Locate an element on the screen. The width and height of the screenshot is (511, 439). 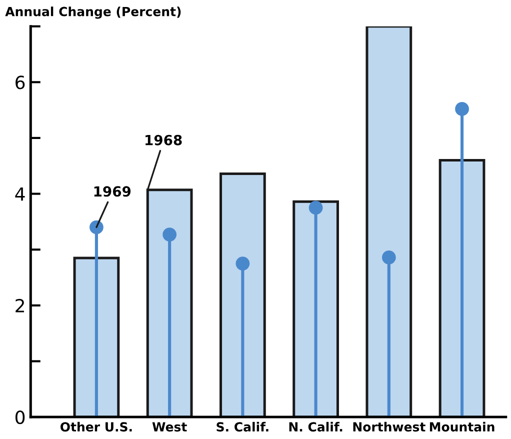
x-tick-label: N. Calif. is located at coordinates (315, 427).